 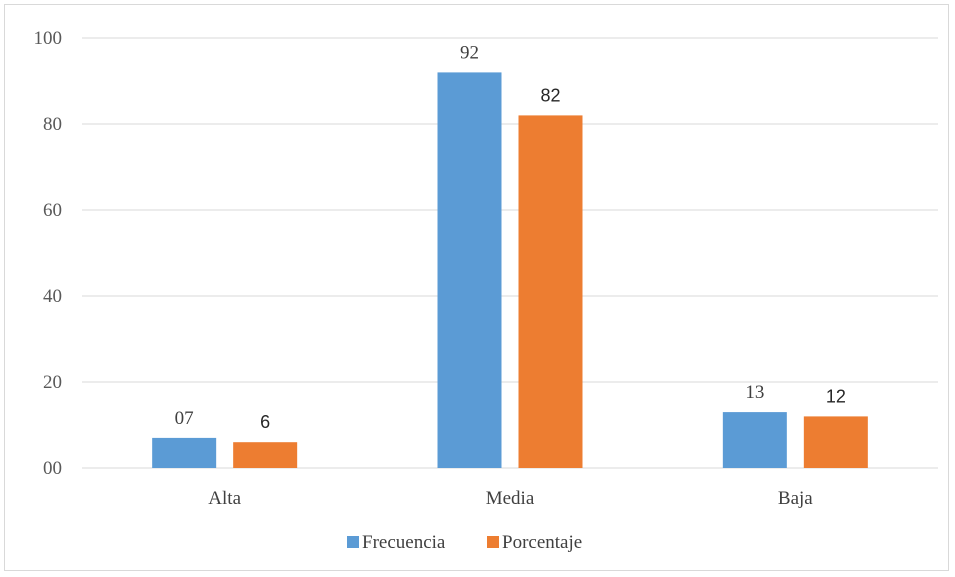 What do you see at coordinates (353, 542) in the screenshot?
I see `legend-swatch-frecuencia` at bounding box center [353, 542].